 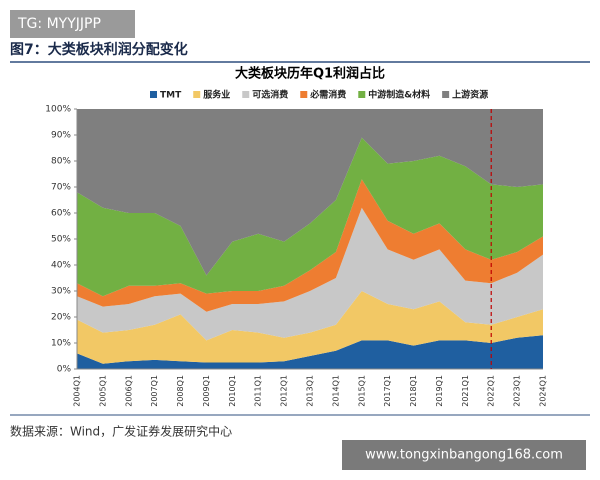 I want to click on y-tick-label: 60%, so click(x=61, y=214).